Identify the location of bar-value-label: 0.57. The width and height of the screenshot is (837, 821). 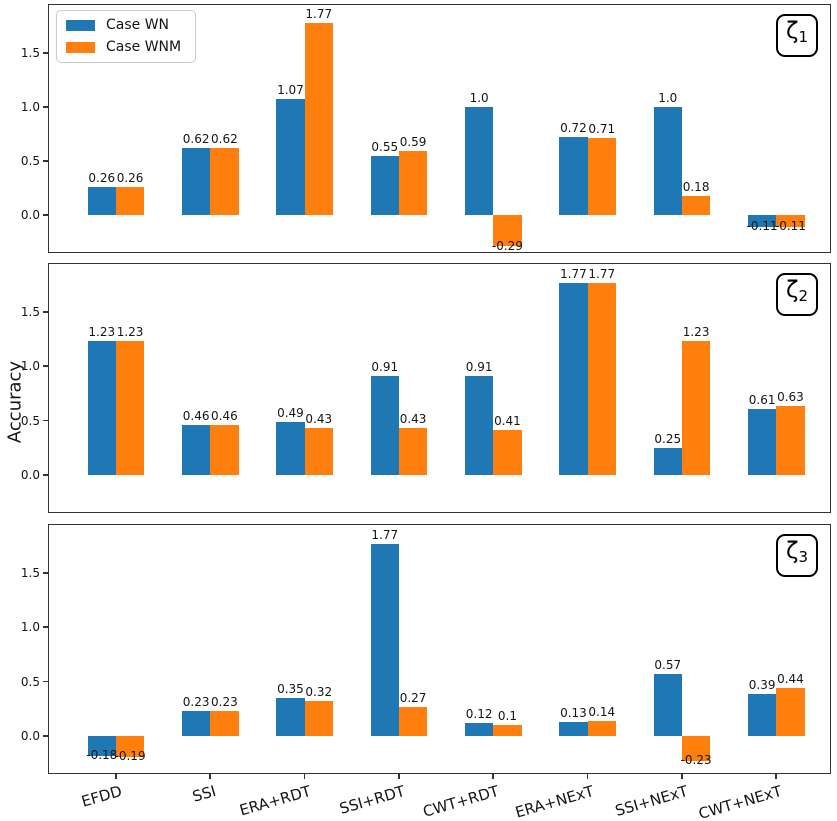
(668, 665).